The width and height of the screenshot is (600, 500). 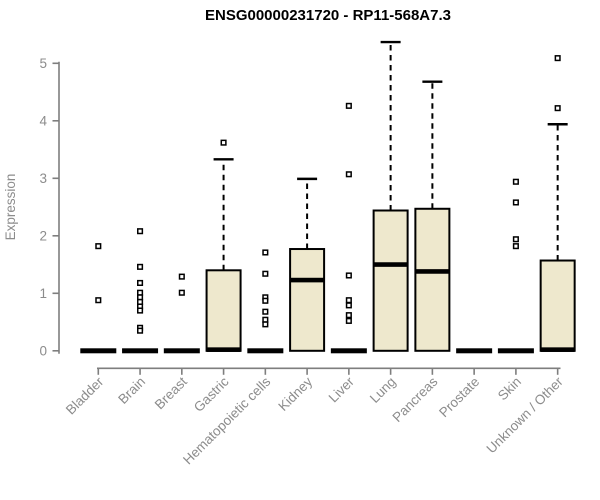 I want to click on box-group-liver, so click(x=348, y=228).